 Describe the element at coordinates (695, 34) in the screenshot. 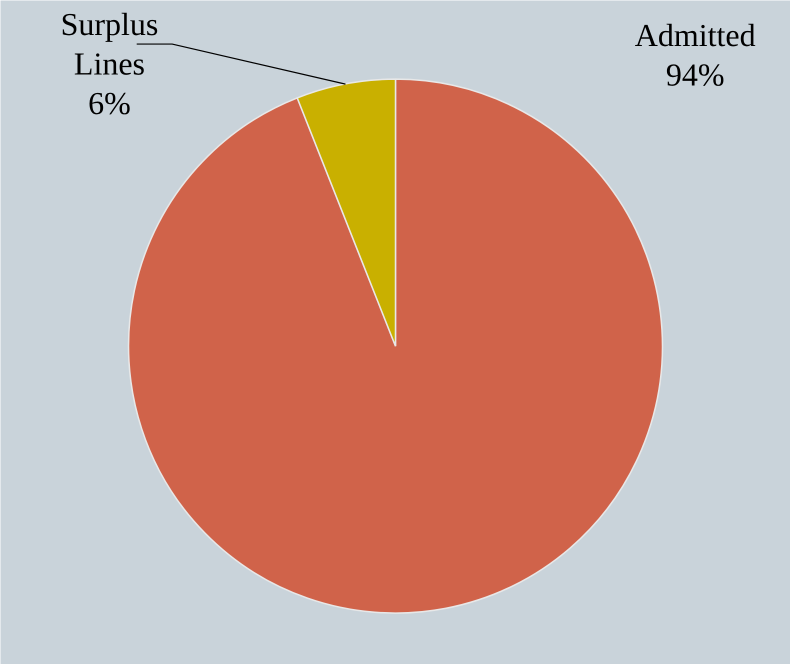

I see `slice-label: Admitted` at that location.